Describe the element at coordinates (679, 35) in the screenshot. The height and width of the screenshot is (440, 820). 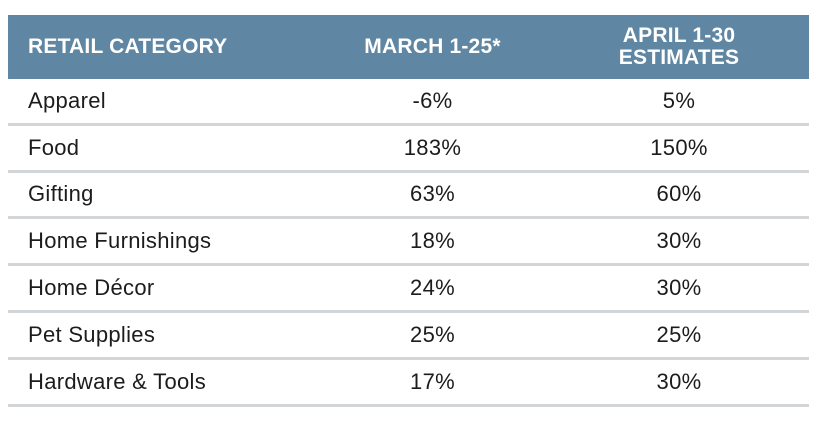
I see `header-april-line1: APRIL 1-30` at that location.